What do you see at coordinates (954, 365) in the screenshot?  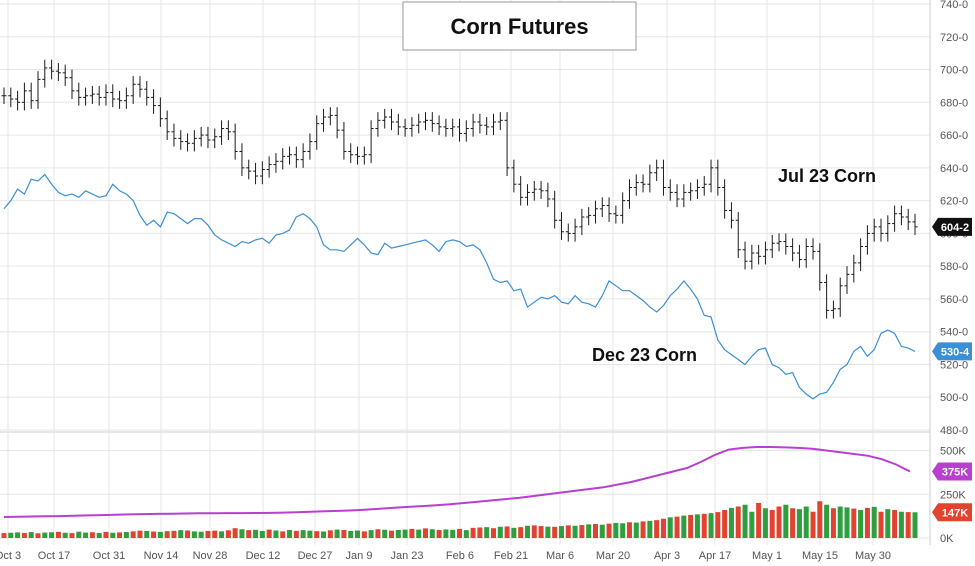 I see `price-tick-label: 520-0` at bounding box center [954, 365].